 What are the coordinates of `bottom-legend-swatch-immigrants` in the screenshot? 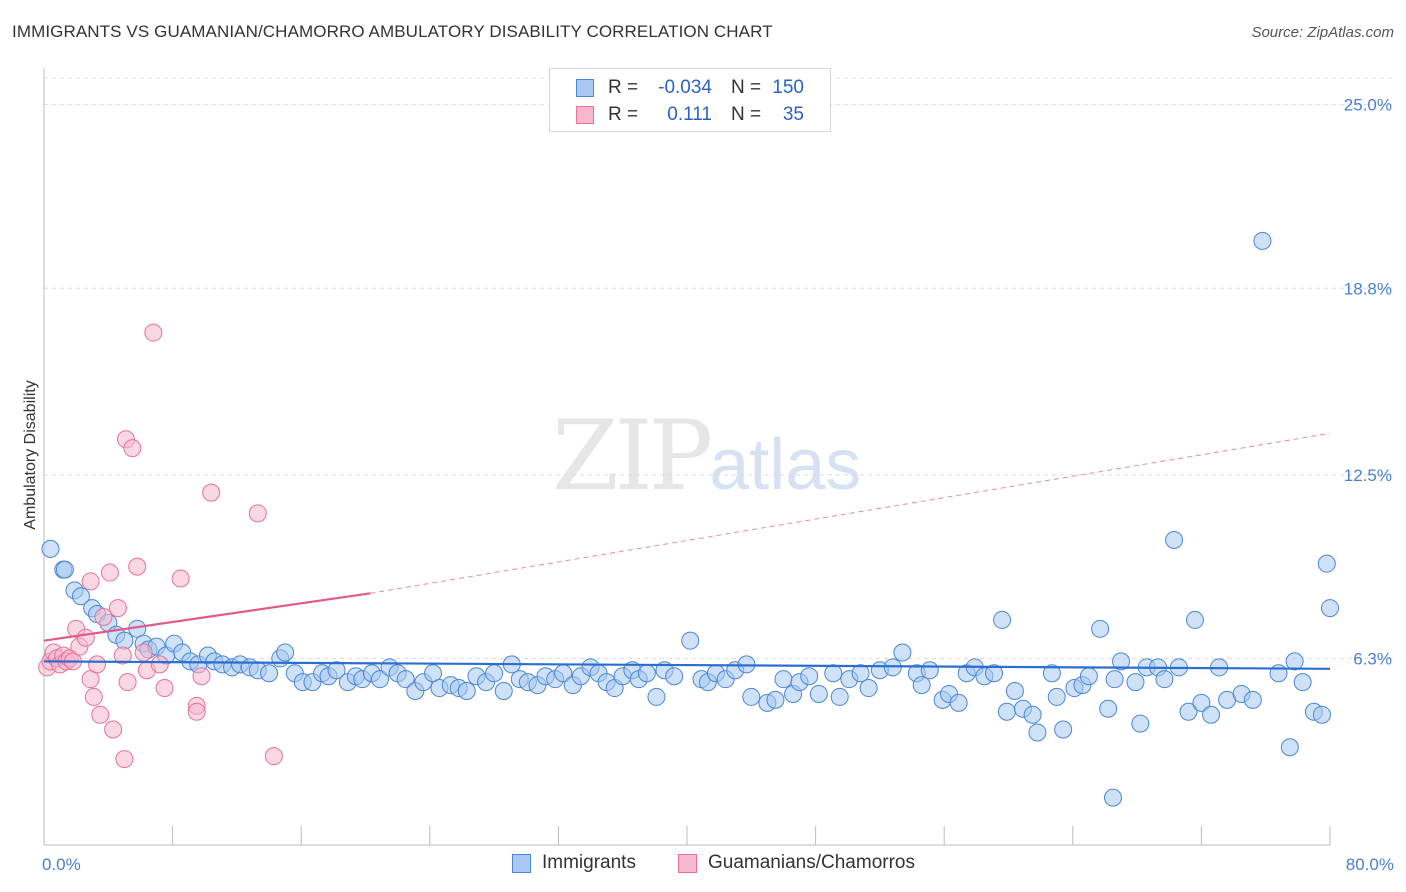 It's located at (521, 863).